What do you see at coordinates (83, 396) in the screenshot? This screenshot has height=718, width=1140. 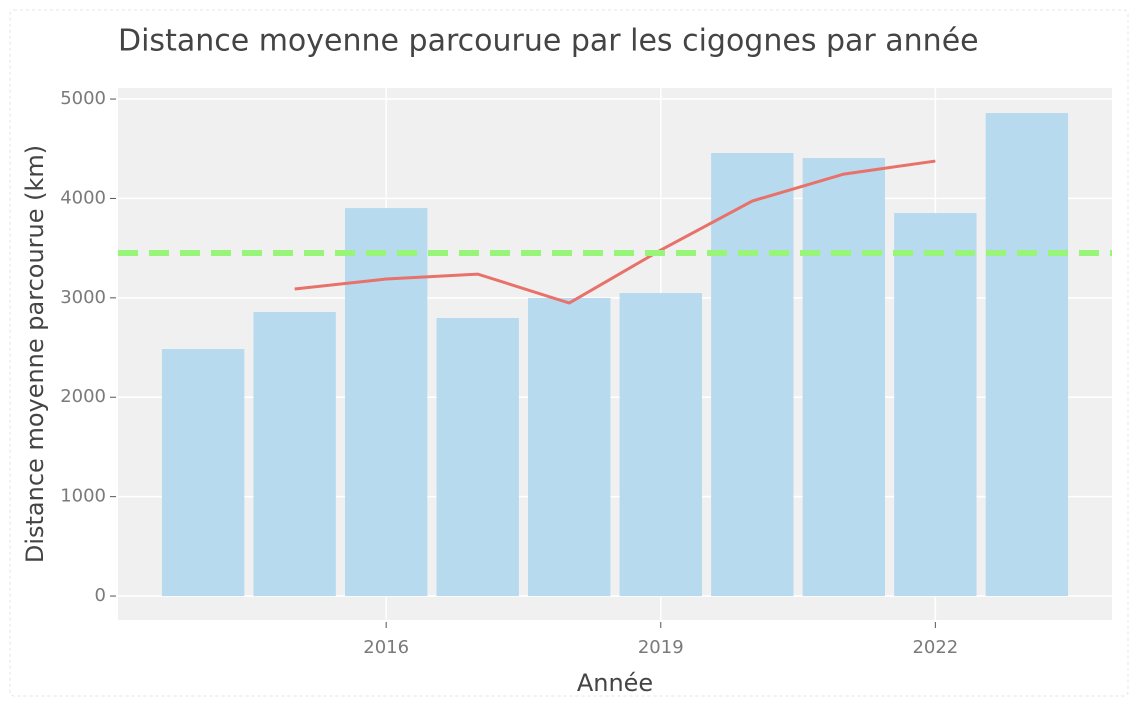 I see `y-tick-label: 2000` at bounding box center [83, 396].